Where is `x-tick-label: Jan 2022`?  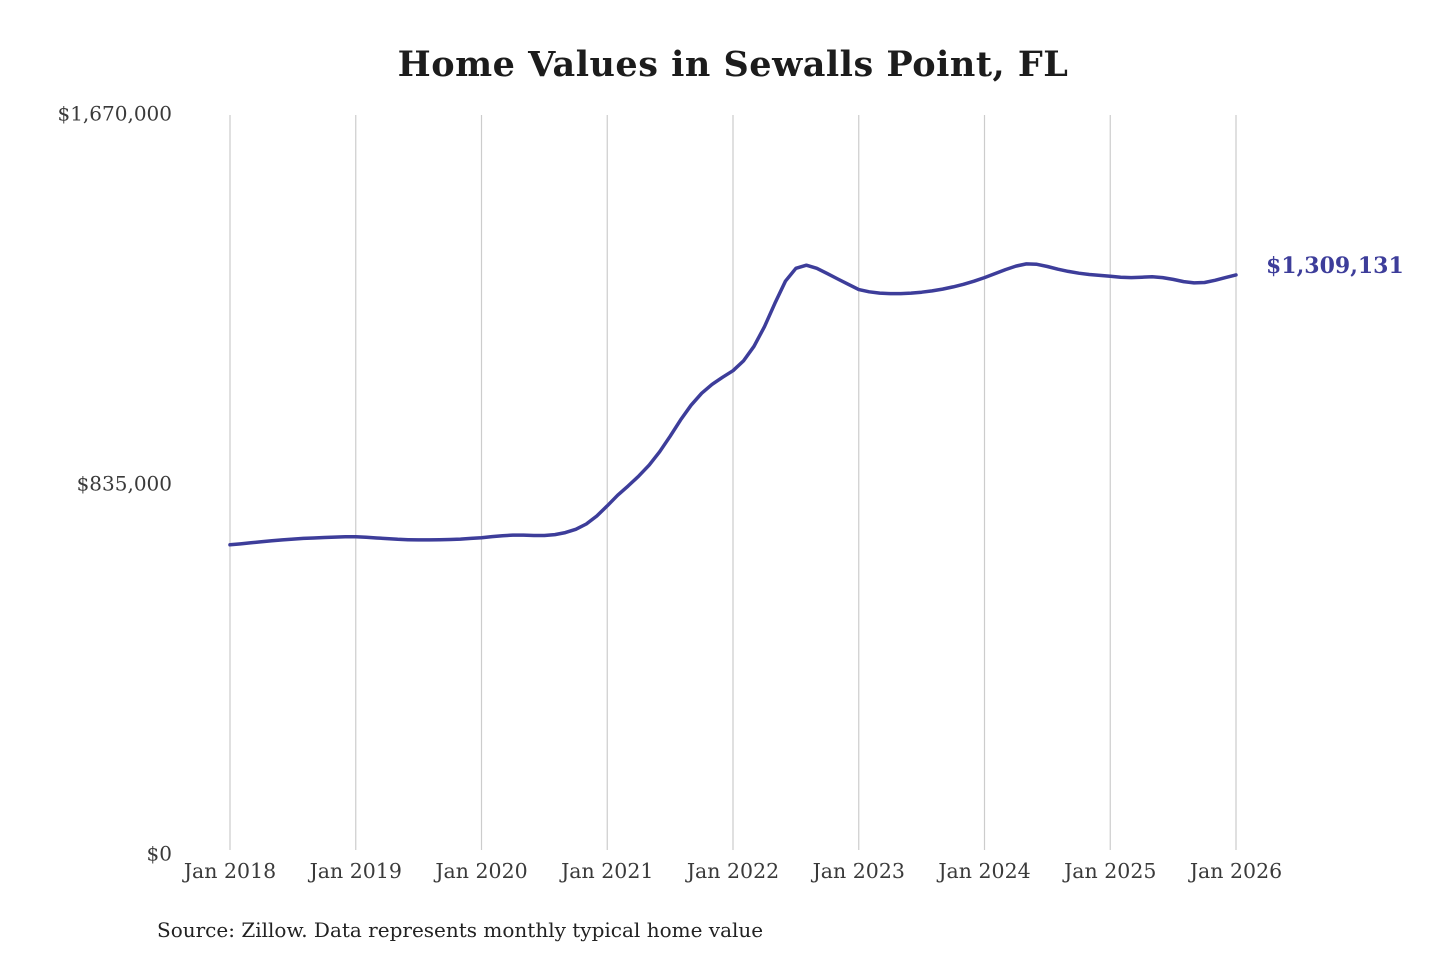 x-tick-label: Jan 2022 is located at coordinates (732, 871).